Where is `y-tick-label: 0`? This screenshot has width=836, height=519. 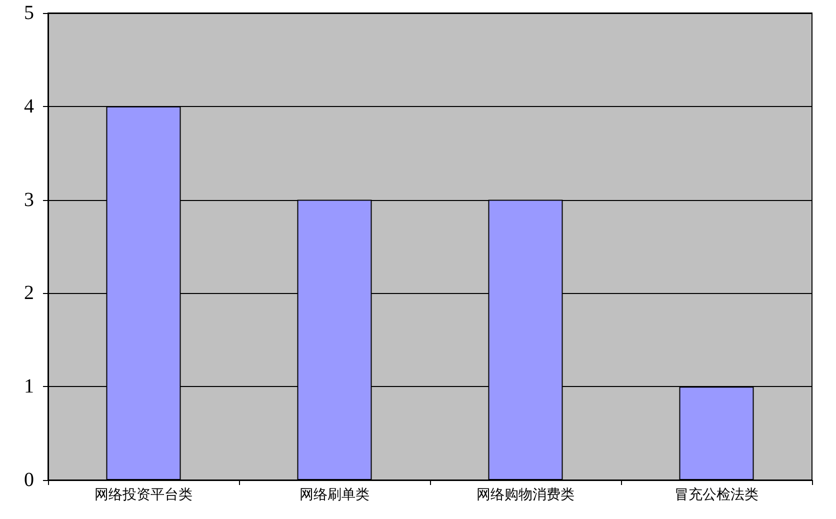 y-tick-label: 0 is located at coordinates (29, 480).